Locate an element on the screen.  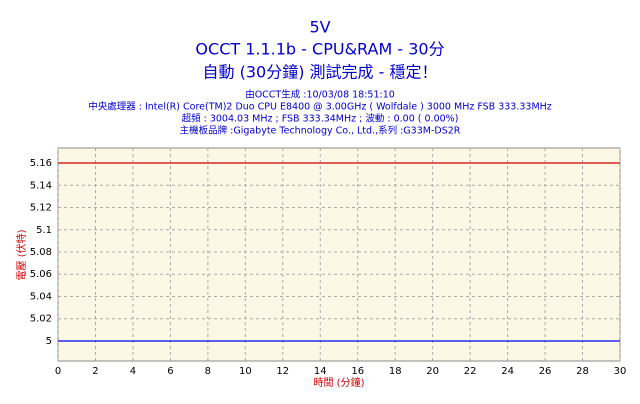
y-tick-label: 5.08 is located at coordinates (41, 252).